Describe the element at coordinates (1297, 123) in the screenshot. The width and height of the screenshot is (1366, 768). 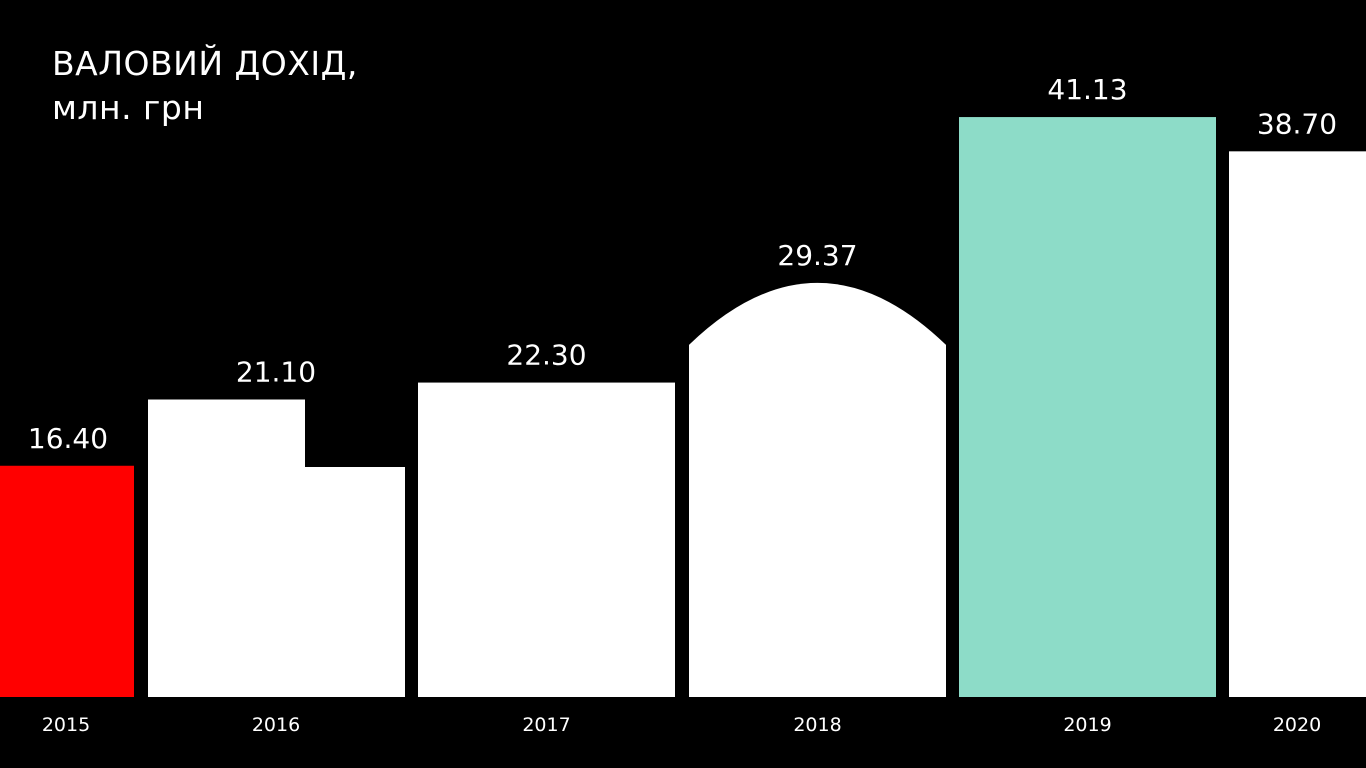
I see `value-label-2020: 38.70` at that location.